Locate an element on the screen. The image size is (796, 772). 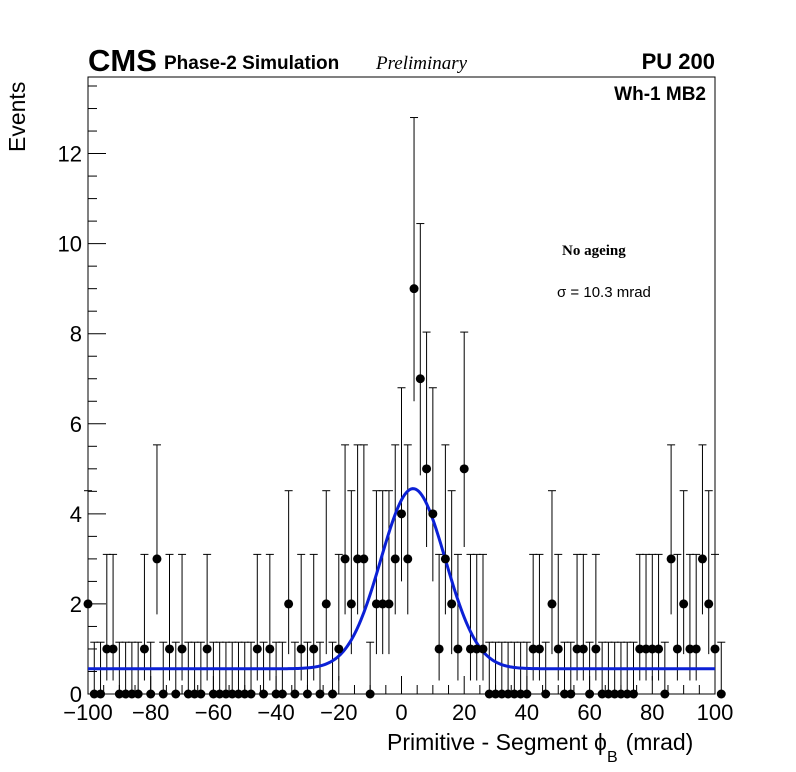
x-tick-label: 40 is located at coordinates (527, 712).